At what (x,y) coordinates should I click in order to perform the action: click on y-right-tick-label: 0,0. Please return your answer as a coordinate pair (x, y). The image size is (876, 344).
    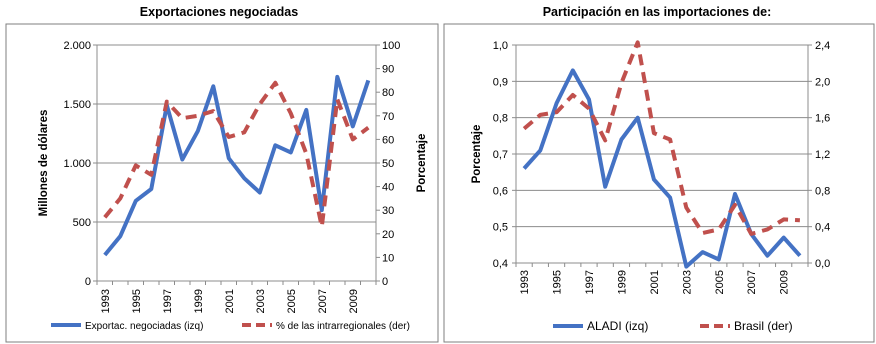
    Looking at the image, I should click on (822, 264).